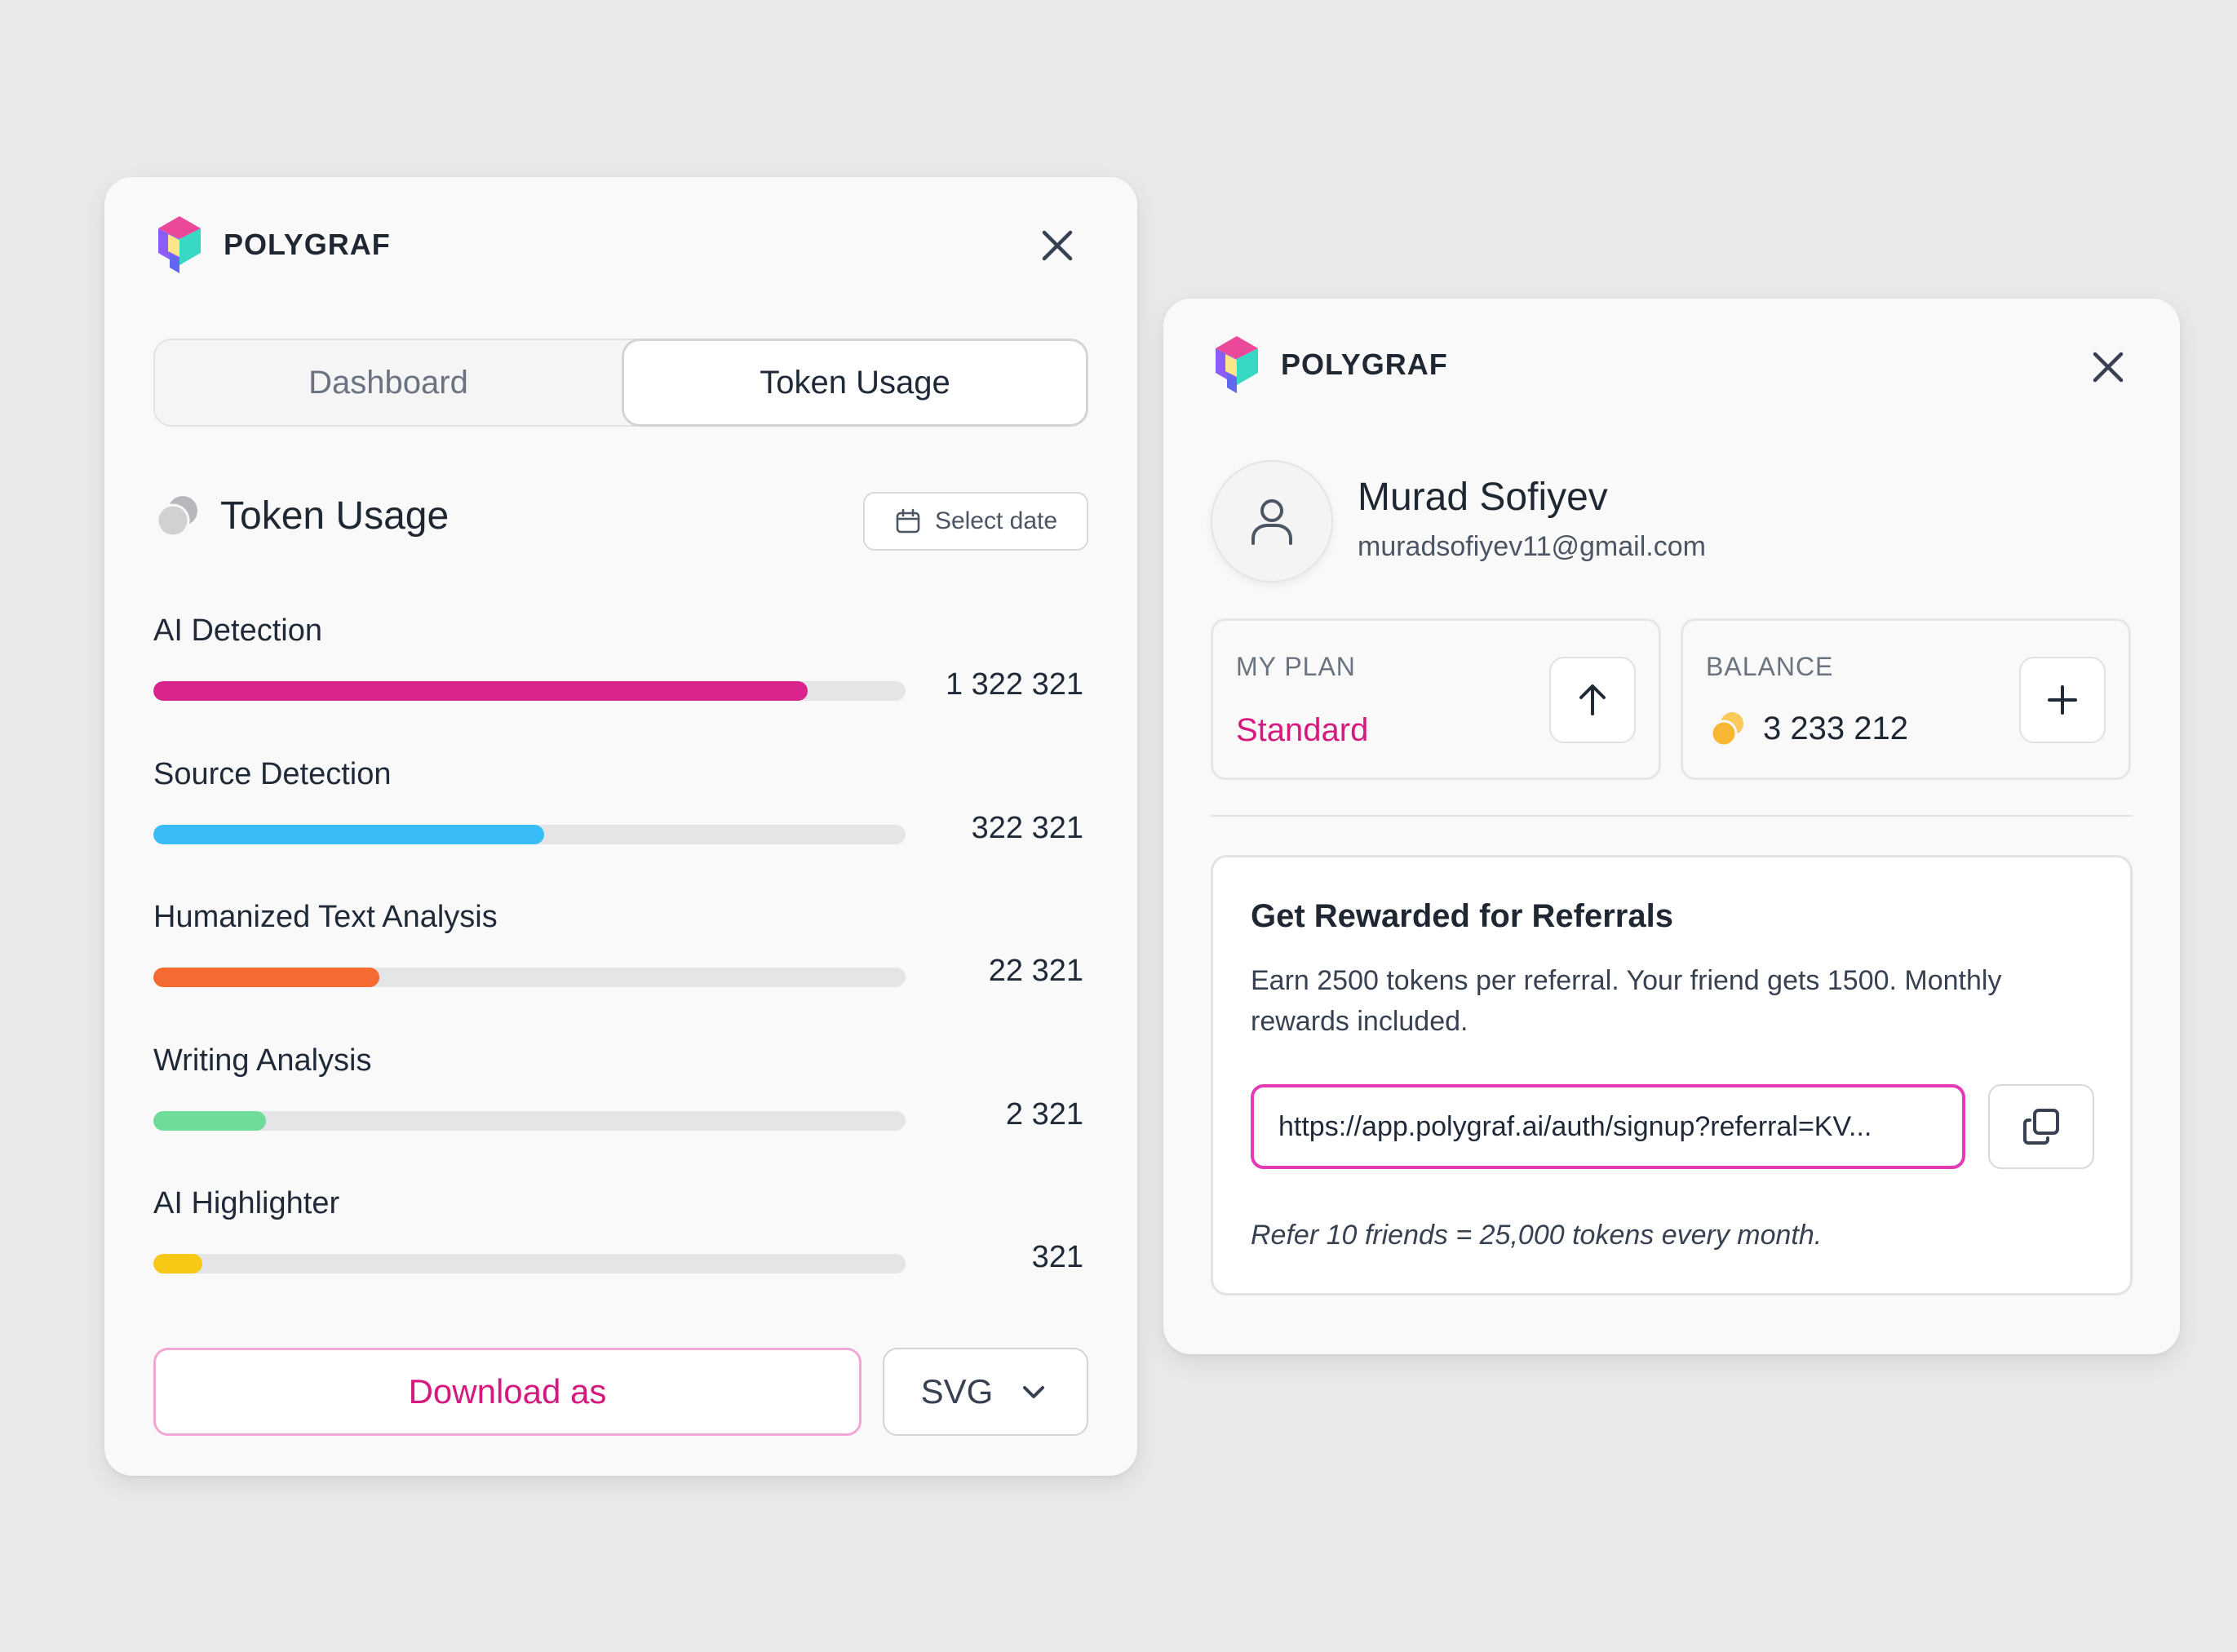  I want to click on user-name: Murad Sofiyev, so click(1483, 497).